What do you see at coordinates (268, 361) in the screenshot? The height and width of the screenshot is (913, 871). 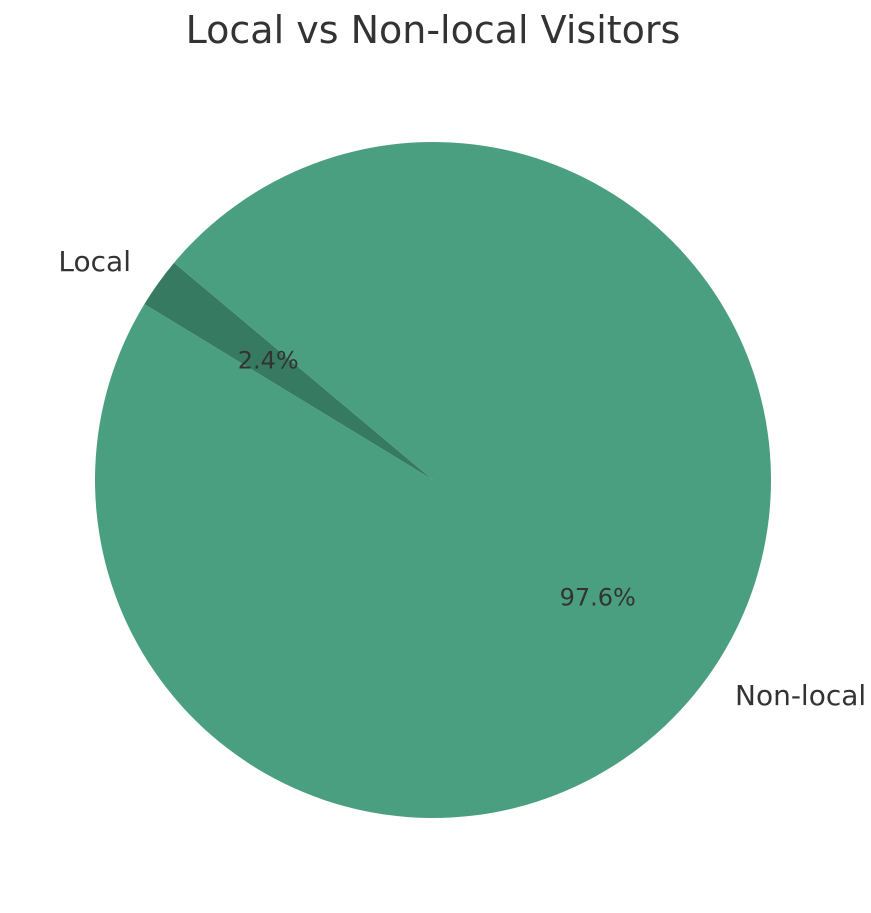 I see `slice-percent-local: 2.4%` at bounding box center [268, 361].